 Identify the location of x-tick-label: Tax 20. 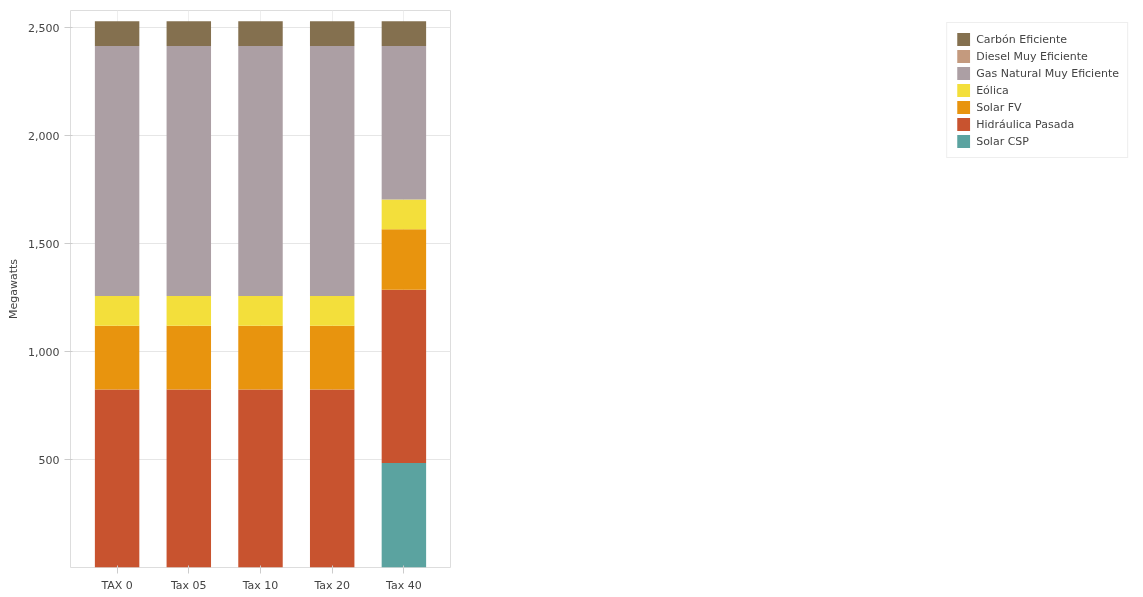
(332, 585).